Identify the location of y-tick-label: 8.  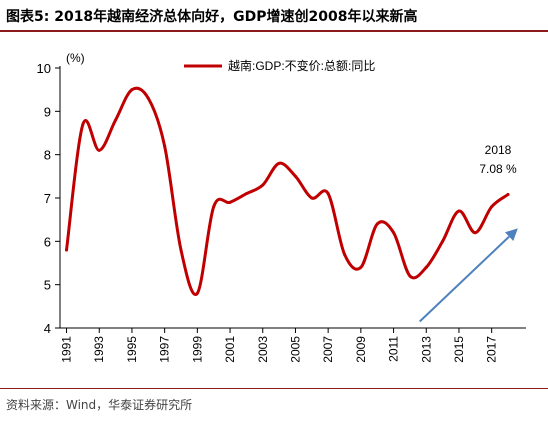
(47, 155).